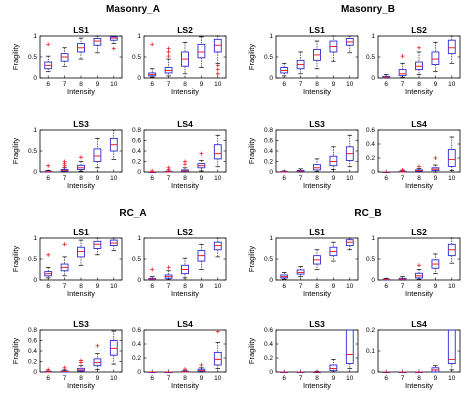  I want to click on panel-ls4: LS4 0 0.2 0.4 0.6 6 7 8 9 10 Intensity, so click(413, 154).